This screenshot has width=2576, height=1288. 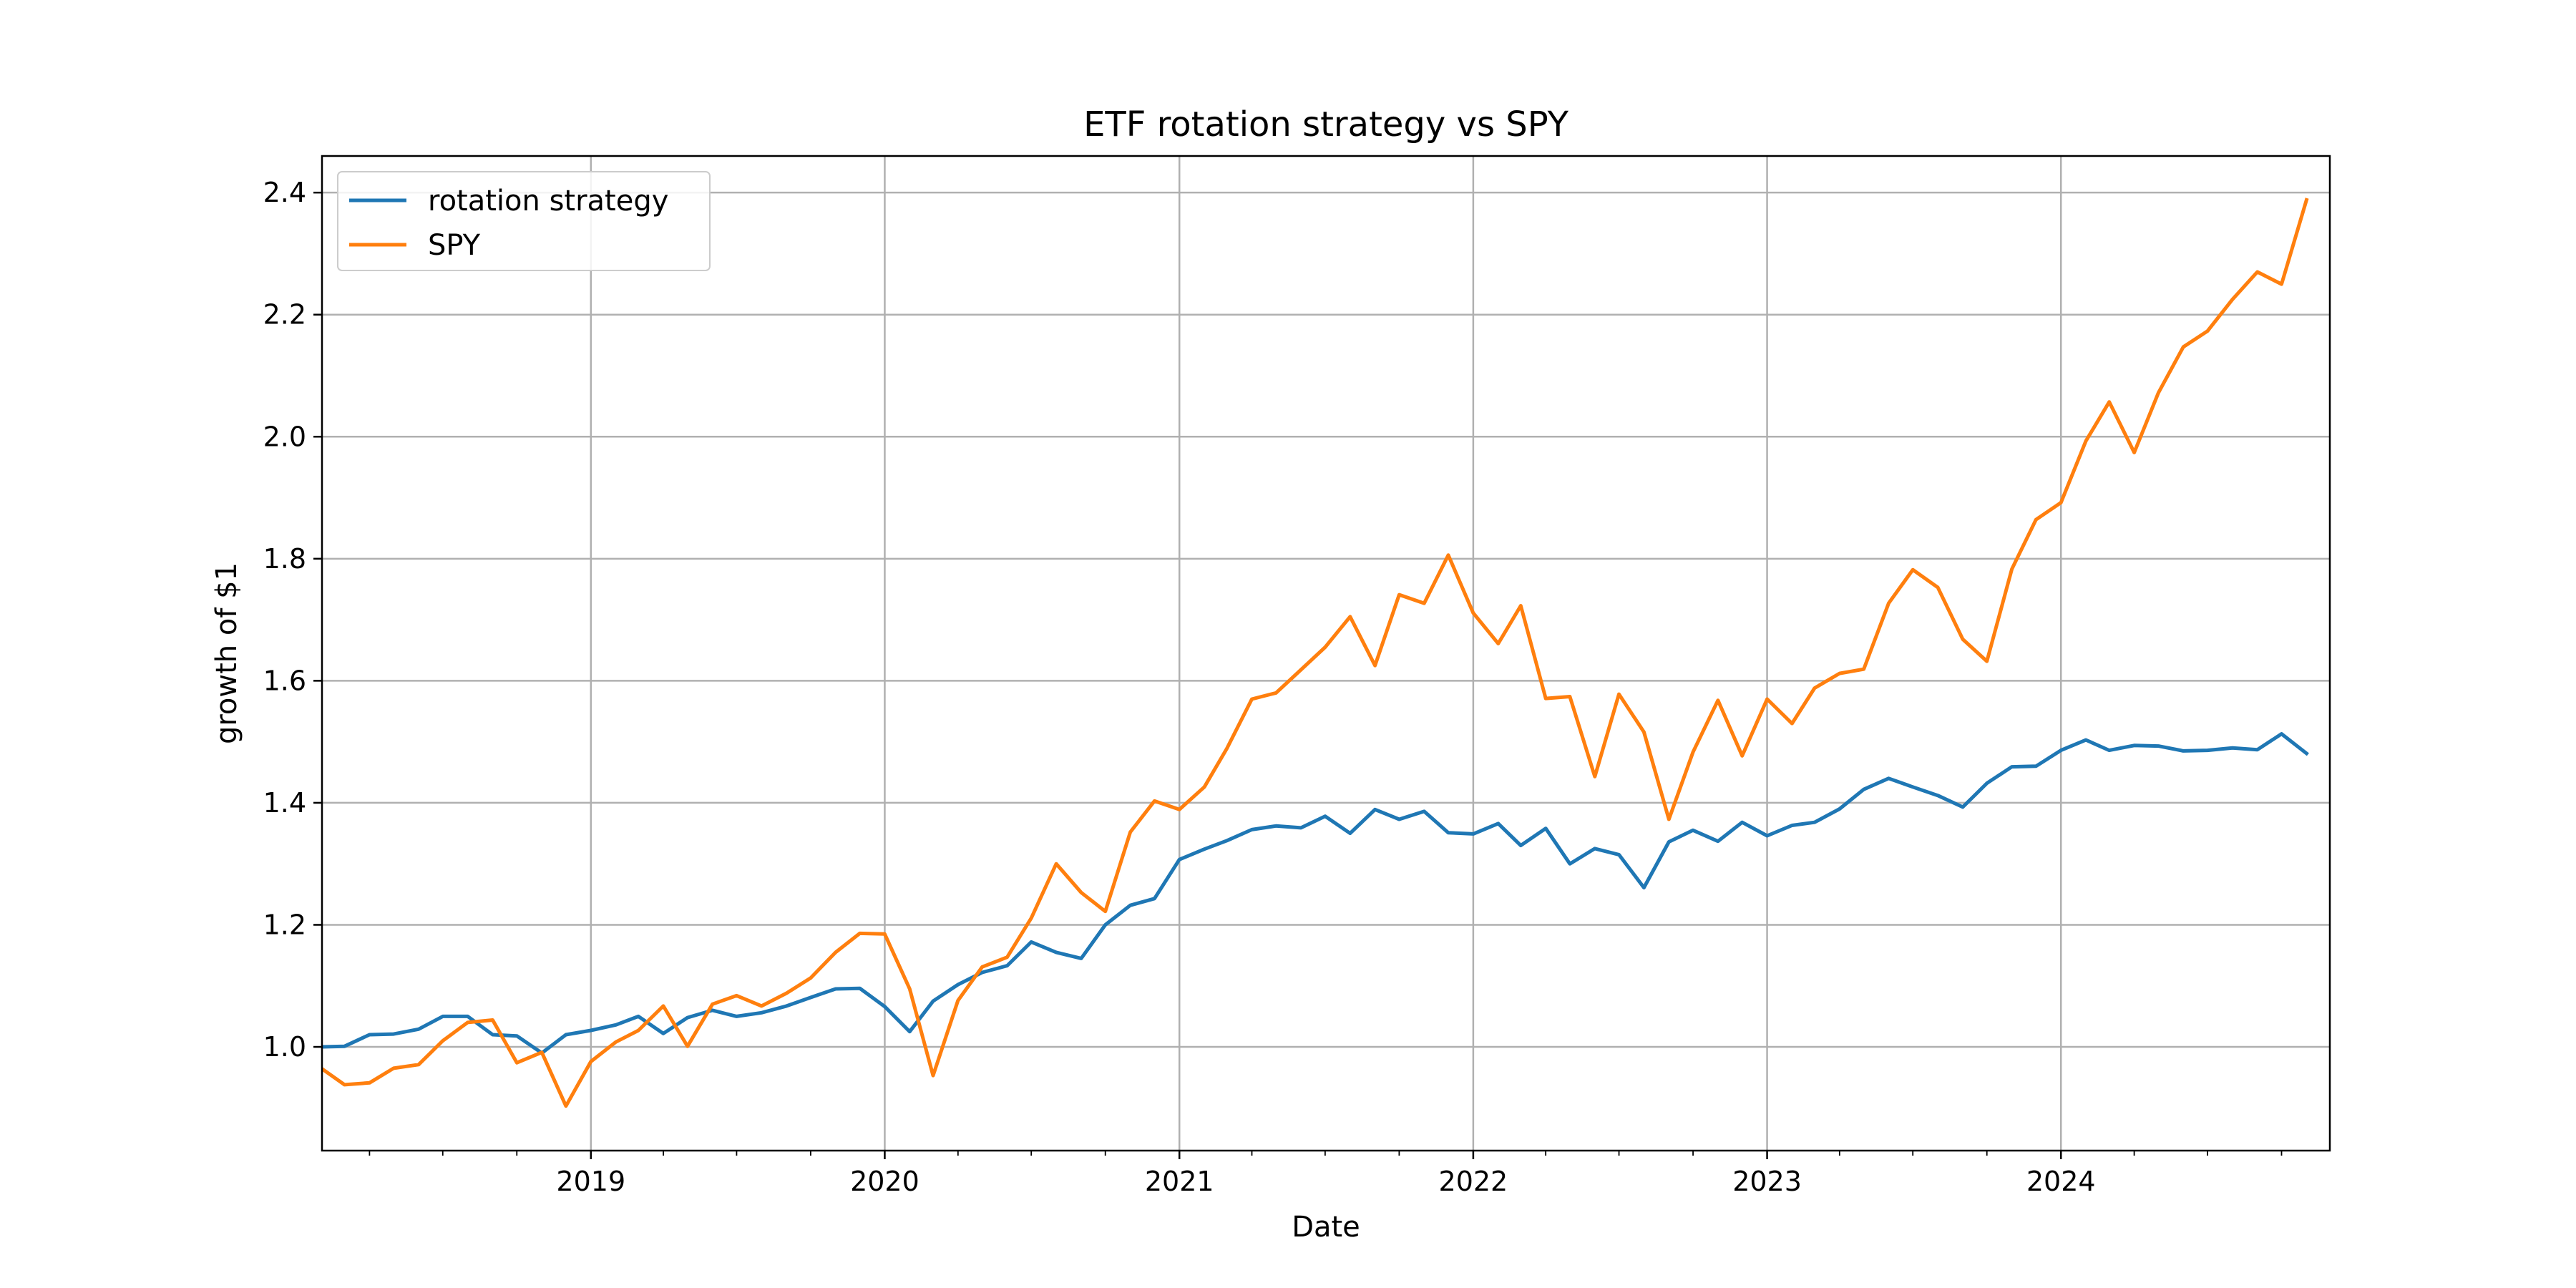 I want to click on x-axis: 2019 2020 2021 2022 2023 2024, so click(x=1326, y=1174).